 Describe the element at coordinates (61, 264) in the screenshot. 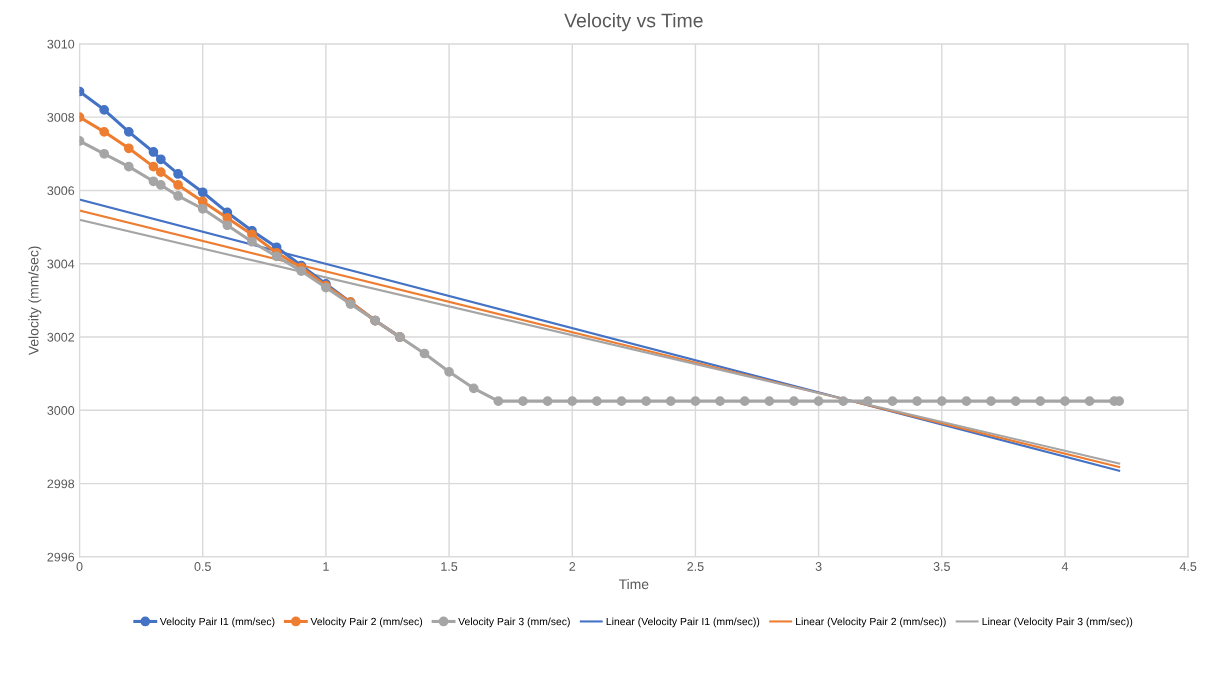

I see `y-tick-label: 3004` at that location.